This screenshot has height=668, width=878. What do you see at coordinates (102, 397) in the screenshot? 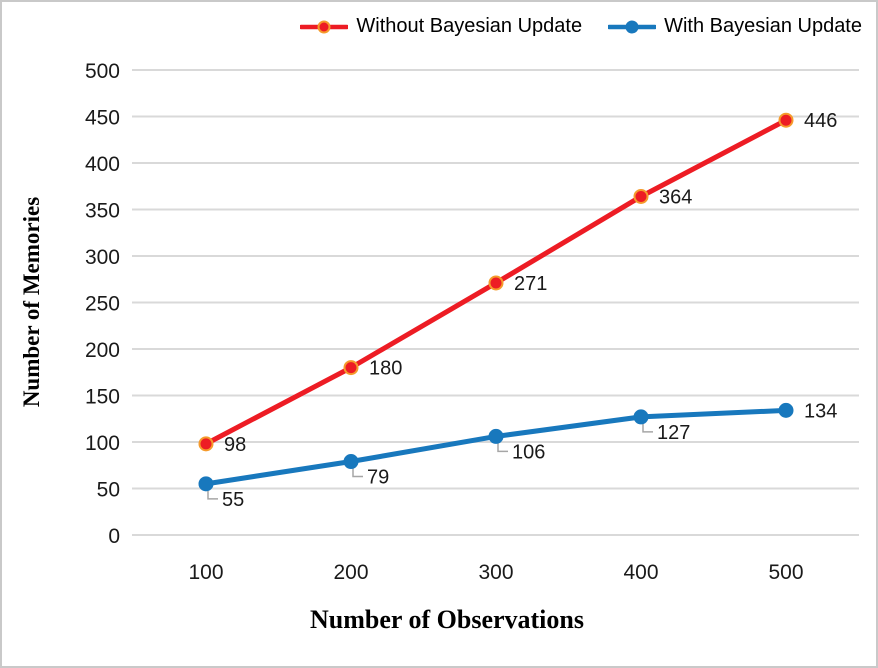
I see `y-tick-label: 150` at bounding box center [102, 397].